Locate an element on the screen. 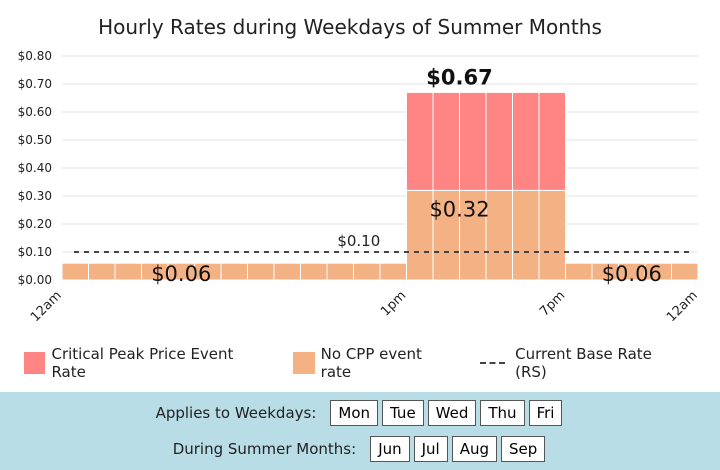 The width and height of the screenshot is (720, 470). weekday-row: Applies to Weekdays: Mon Tue Wed Thu Fri is located at coordinates (360, 413).